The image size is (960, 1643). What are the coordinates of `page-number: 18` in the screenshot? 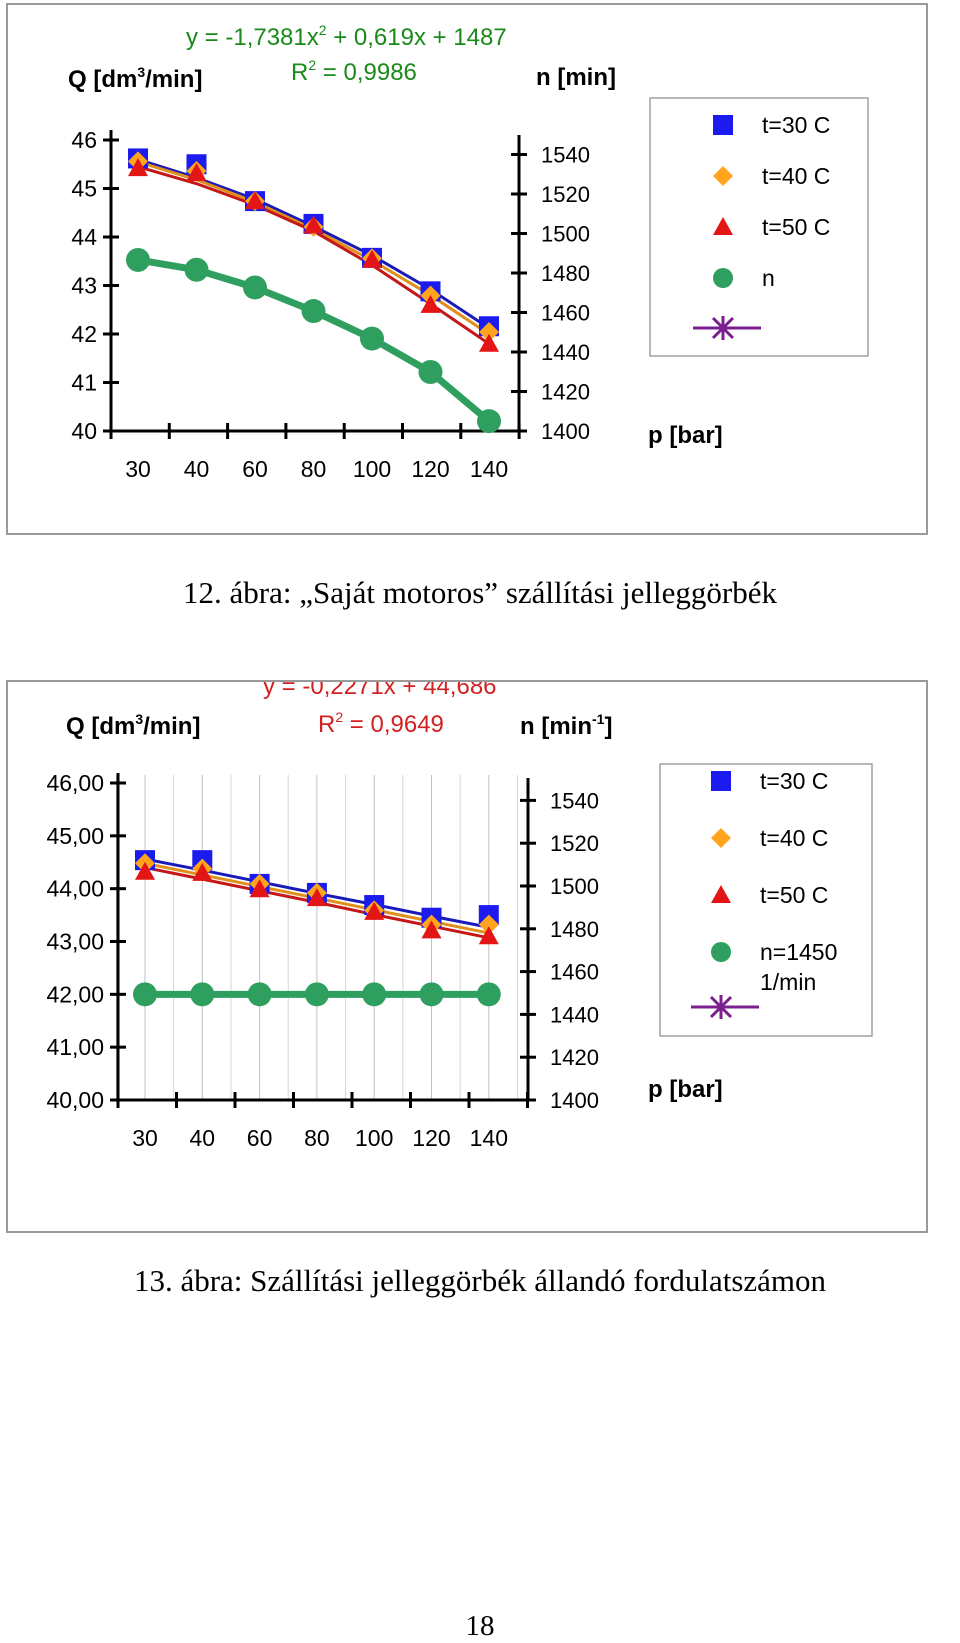 It's located at (480, 1626).